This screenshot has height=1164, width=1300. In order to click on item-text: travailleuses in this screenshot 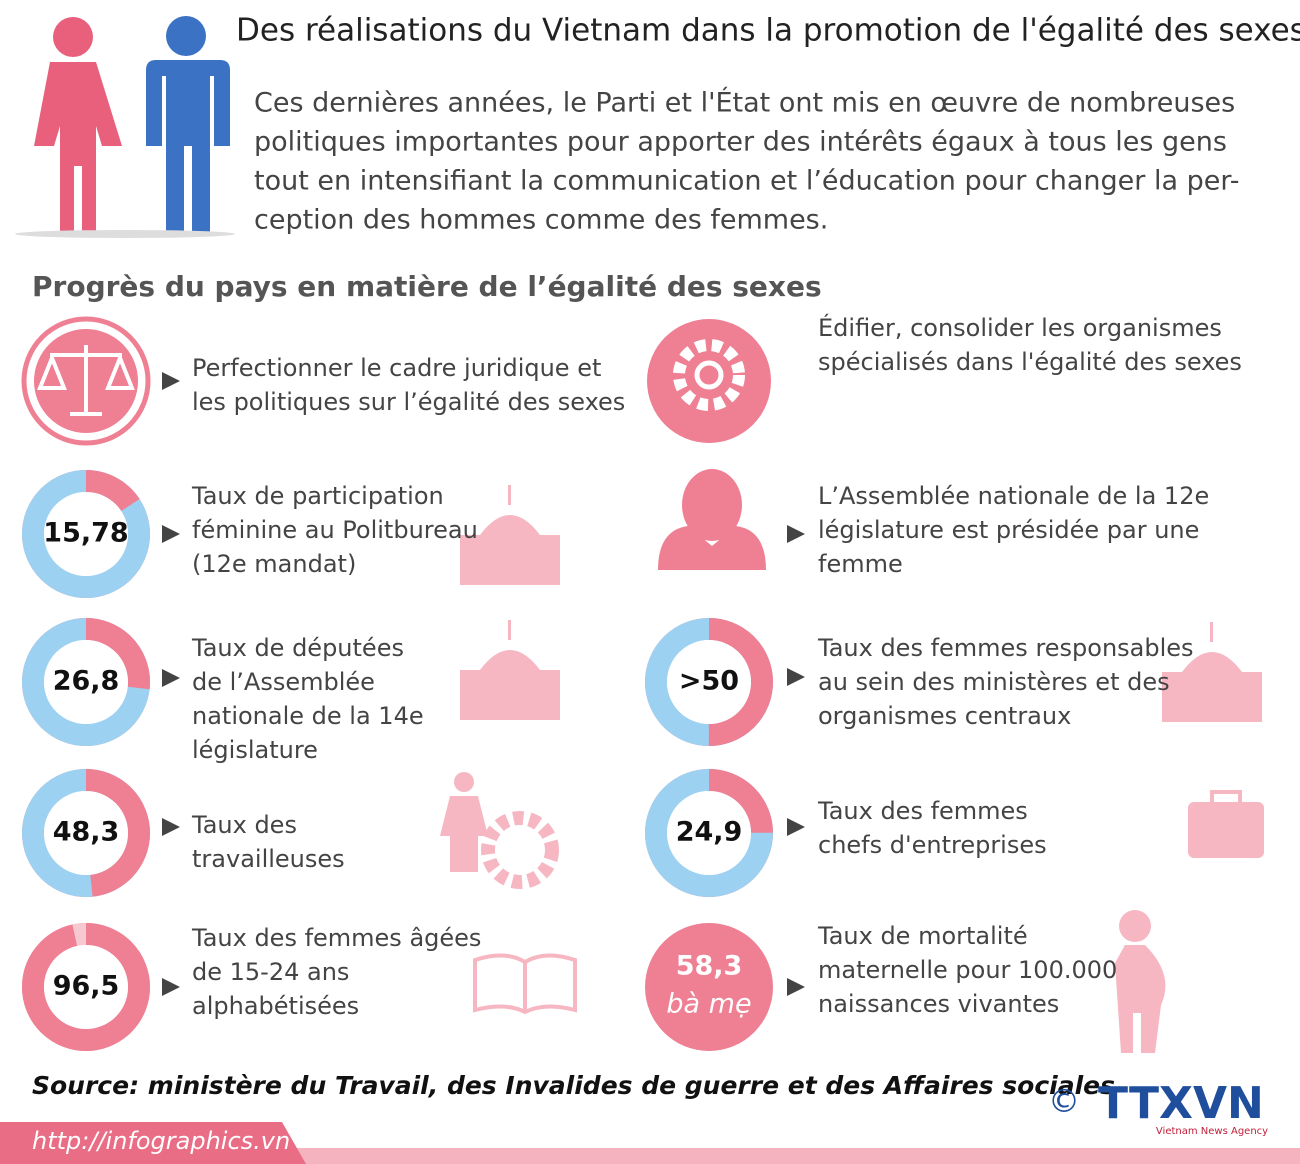, I will do `click(268, 859)`.